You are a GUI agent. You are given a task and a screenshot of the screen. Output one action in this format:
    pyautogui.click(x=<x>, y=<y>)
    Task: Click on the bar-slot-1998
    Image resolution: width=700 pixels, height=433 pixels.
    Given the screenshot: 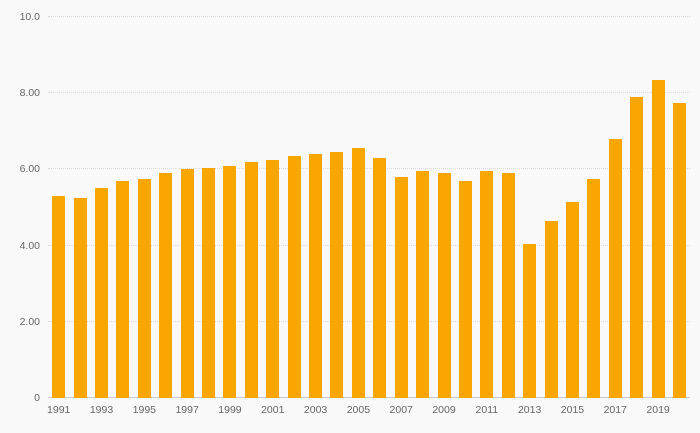 What is the action you would take?
    pyautogui.click(x=208, y=207)
    